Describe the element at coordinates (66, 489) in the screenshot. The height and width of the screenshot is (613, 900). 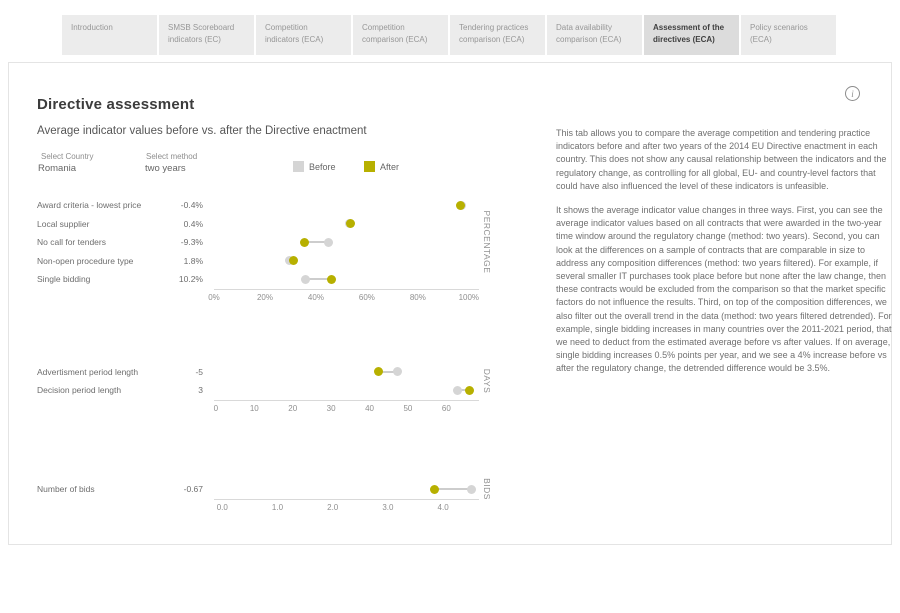
I see `row-label: Number of bids` at that location.